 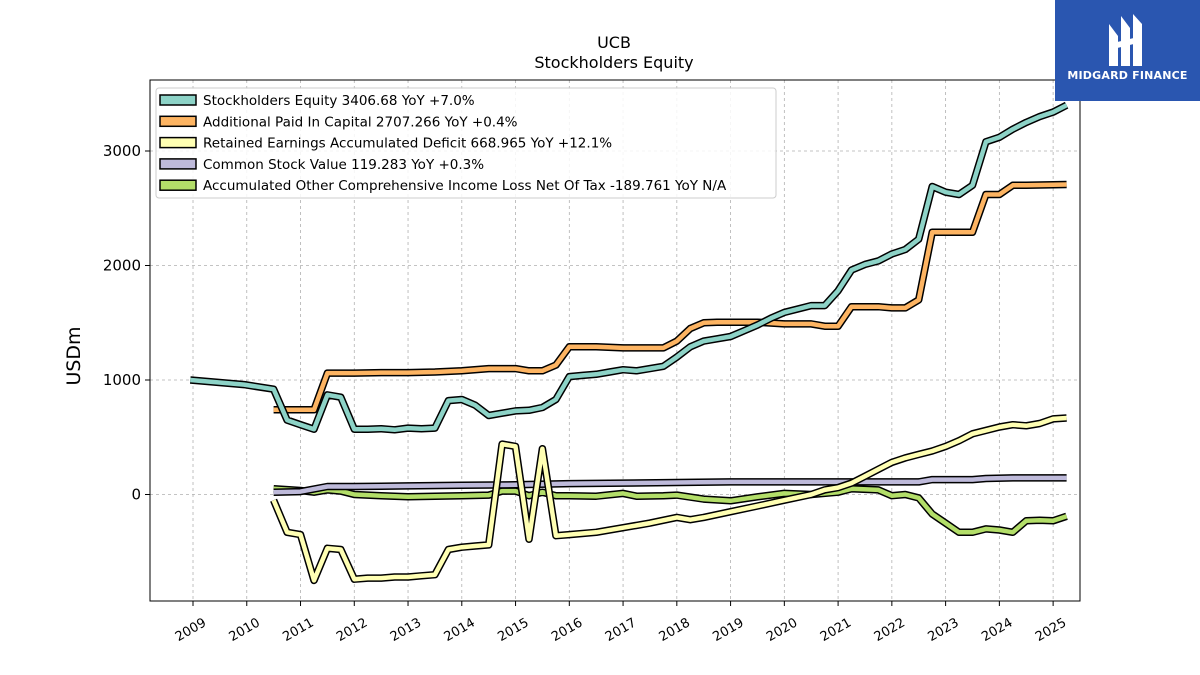 I want to click on x-tick-label: 2025, so click(x=1051, y=630).